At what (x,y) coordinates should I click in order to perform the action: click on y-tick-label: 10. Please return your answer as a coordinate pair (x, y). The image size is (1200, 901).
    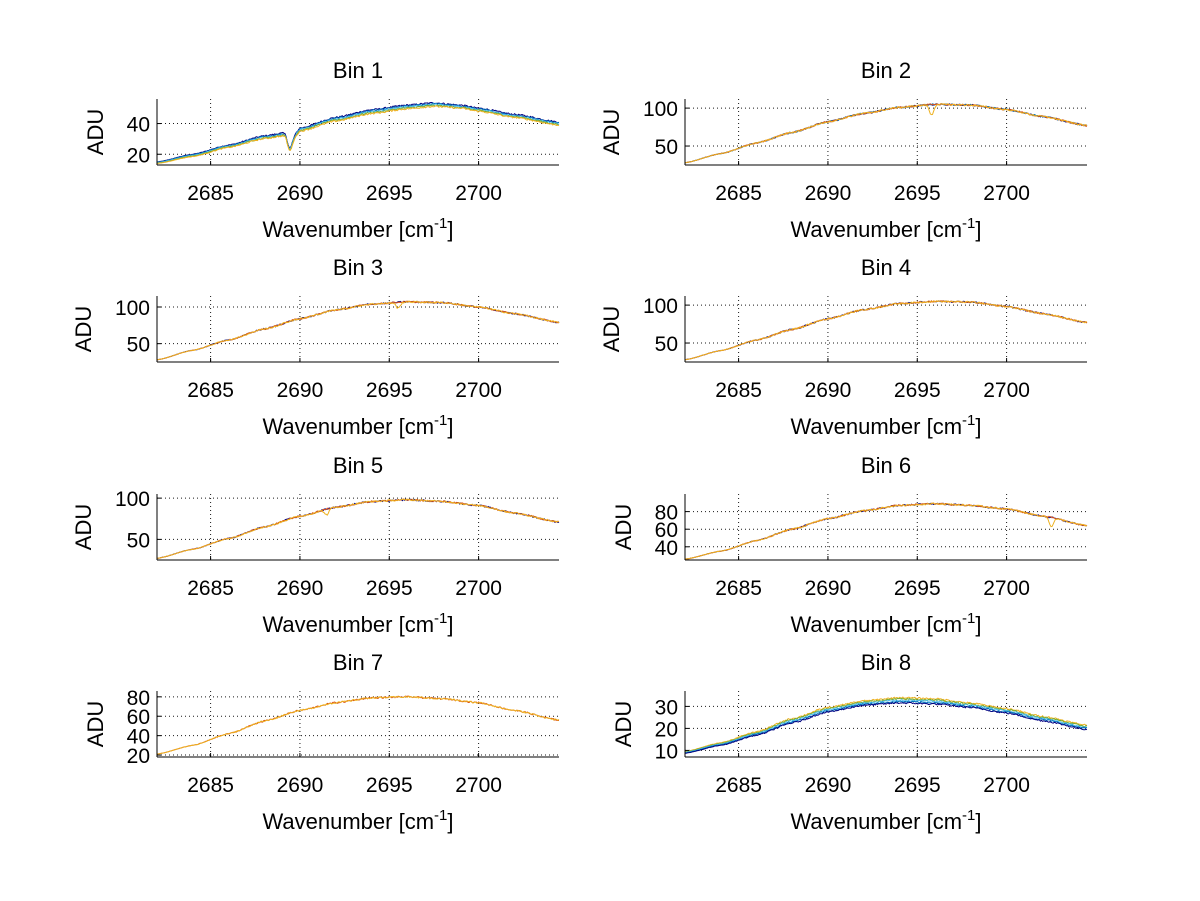
    Looking at the image, I should click on (666, 751).